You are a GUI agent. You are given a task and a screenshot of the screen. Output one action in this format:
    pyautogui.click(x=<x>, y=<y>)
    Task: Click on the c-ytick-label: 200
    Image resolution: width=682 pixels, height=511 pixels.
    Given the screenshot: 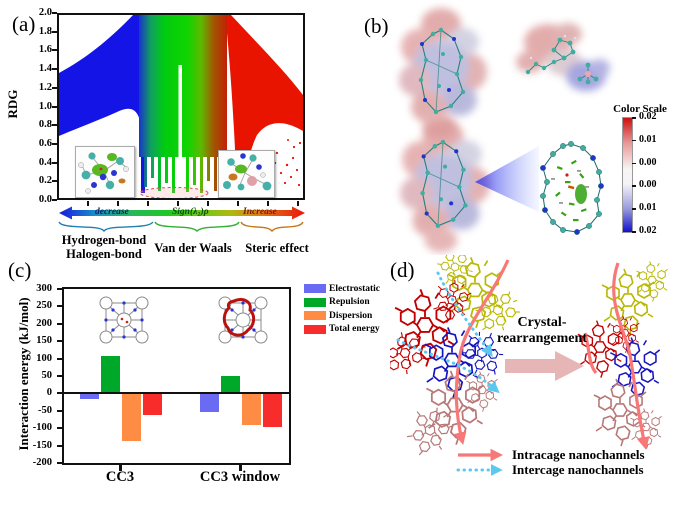 What is the action you would take?
    pyautogui.click(x=44, y=323)
    